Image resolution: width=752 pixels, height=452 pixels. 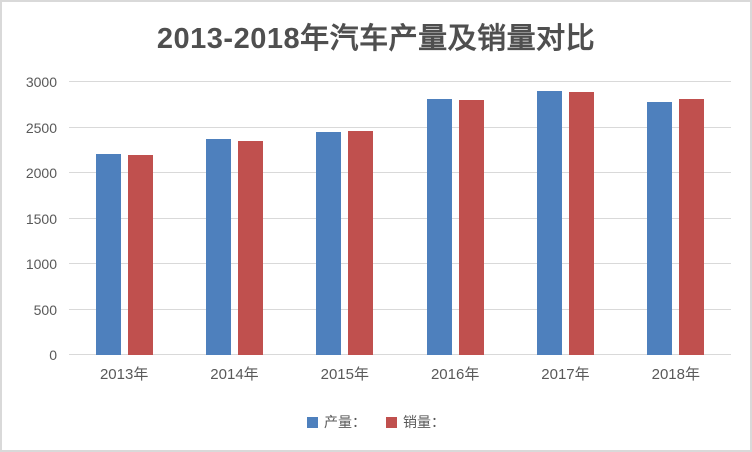 What do you see at coordinates (45, 309) in the screenshot?
I see `y-axis-tick-label: 500` at bounding box center [45, 309].